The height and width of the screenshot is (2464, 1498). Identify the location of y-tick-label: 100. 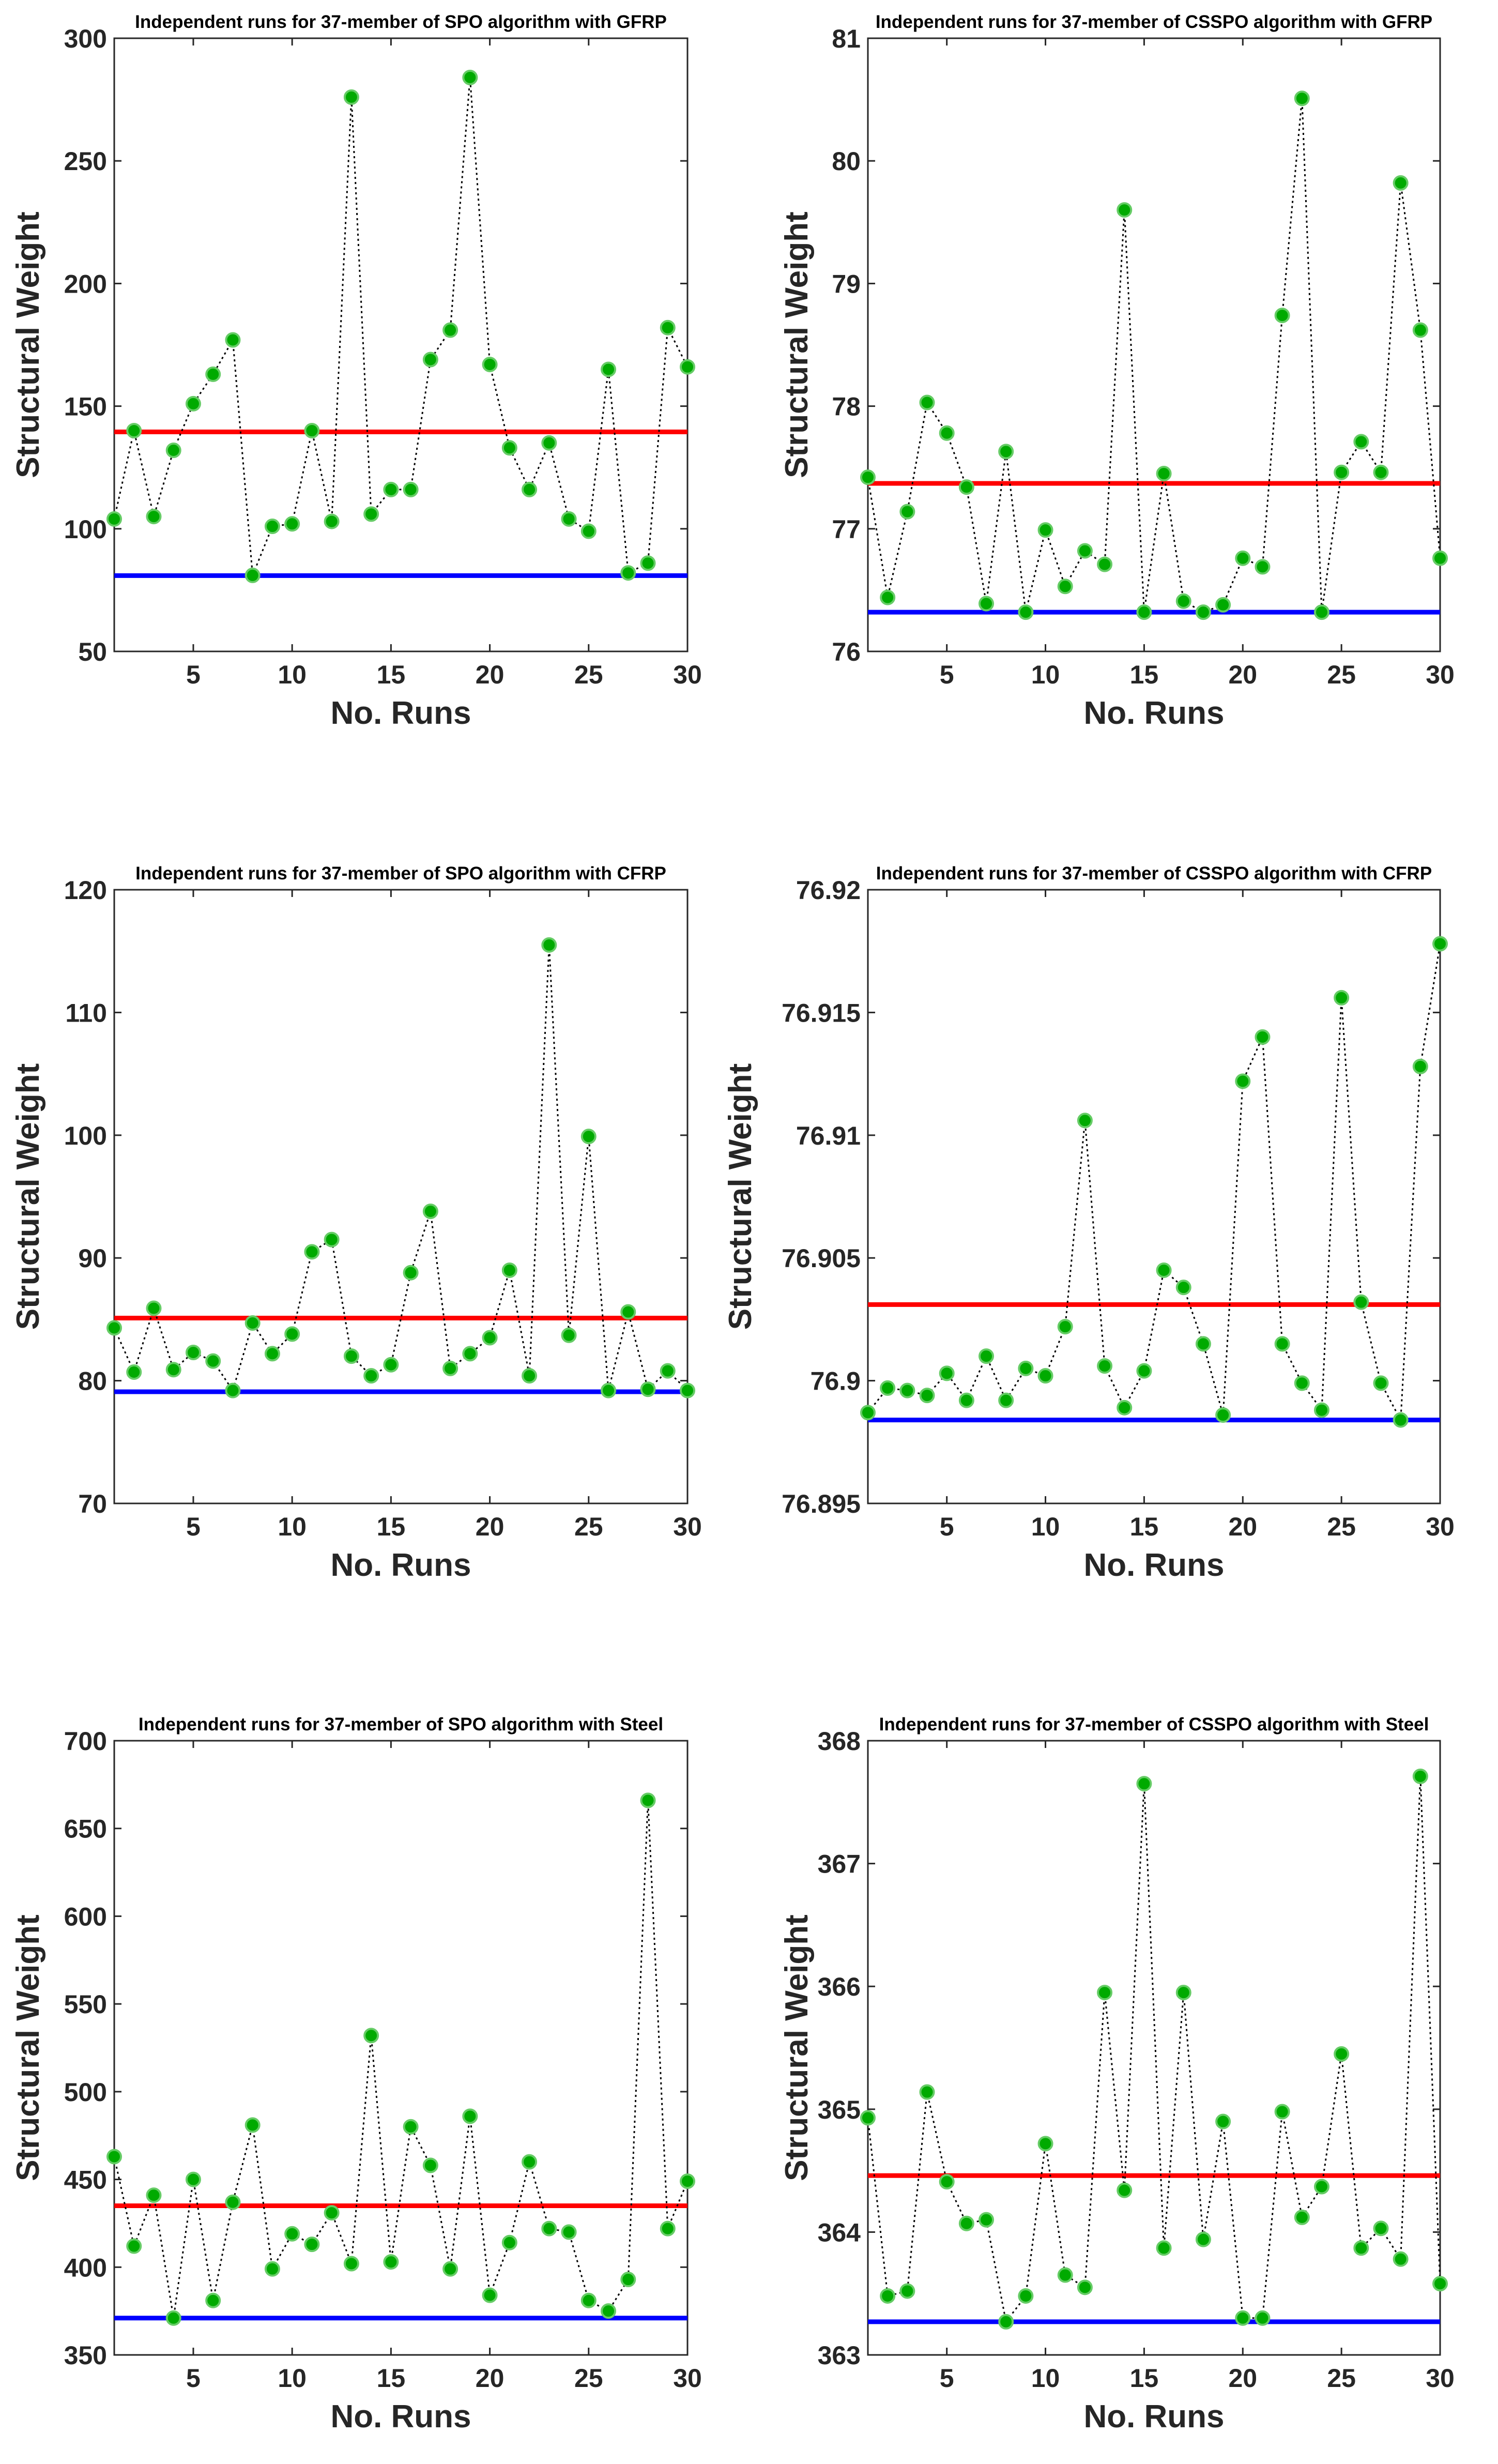
(85, 529).